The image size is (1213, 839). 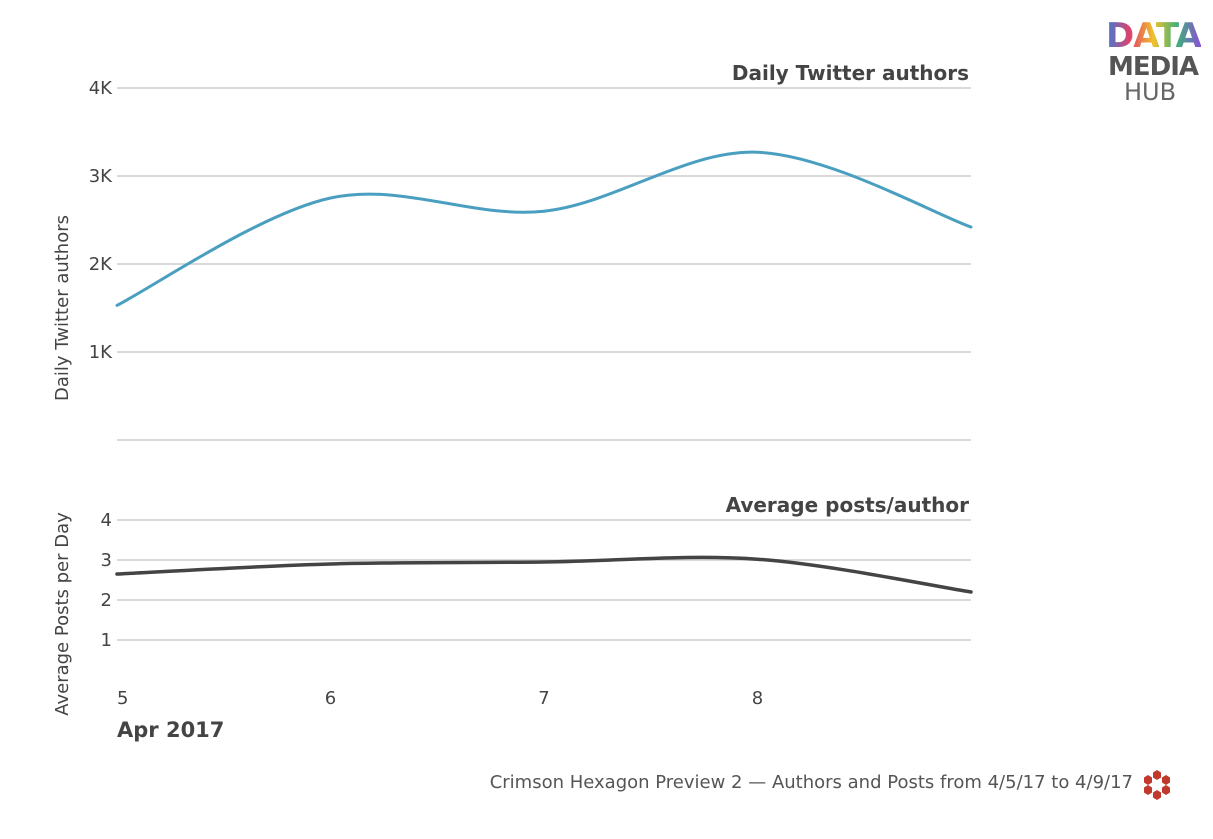 What do you see at coordinates (1157, 785) in the screenshot?
I see `hexagon-cluster-icon` at bounding box center [1157, 785].